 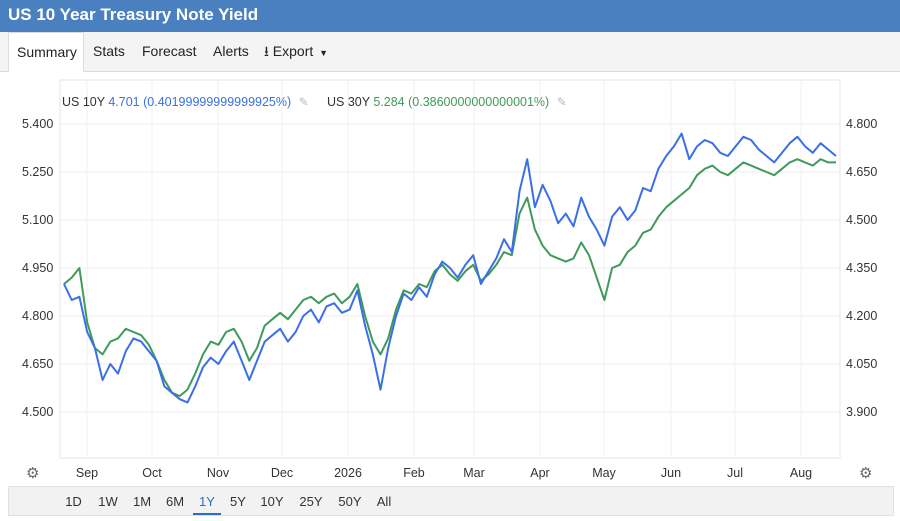 I want to click on legend-us30y-name: US 30Y, so click(x=348, y=102).